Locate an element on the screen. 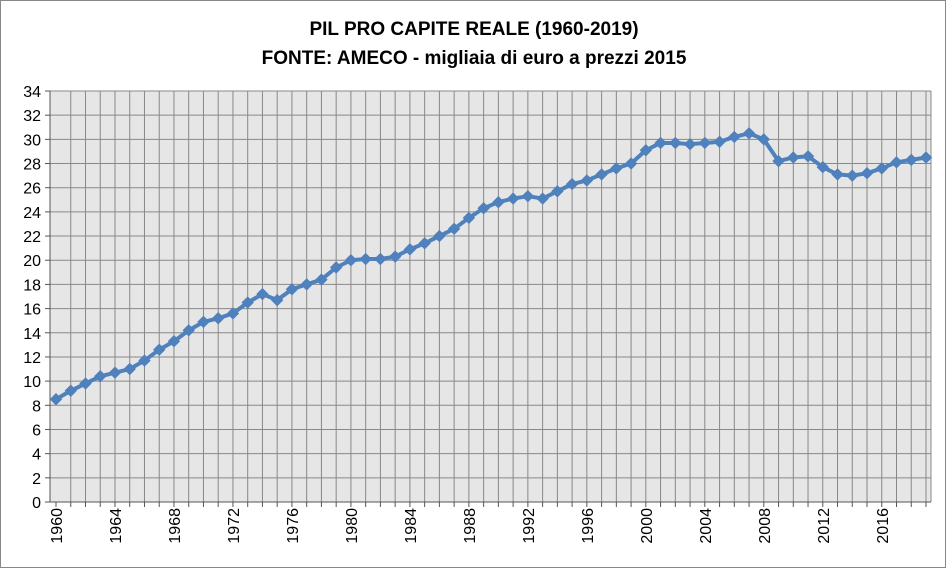  y-tick-label: 10 is located at coordinates (32, 382).